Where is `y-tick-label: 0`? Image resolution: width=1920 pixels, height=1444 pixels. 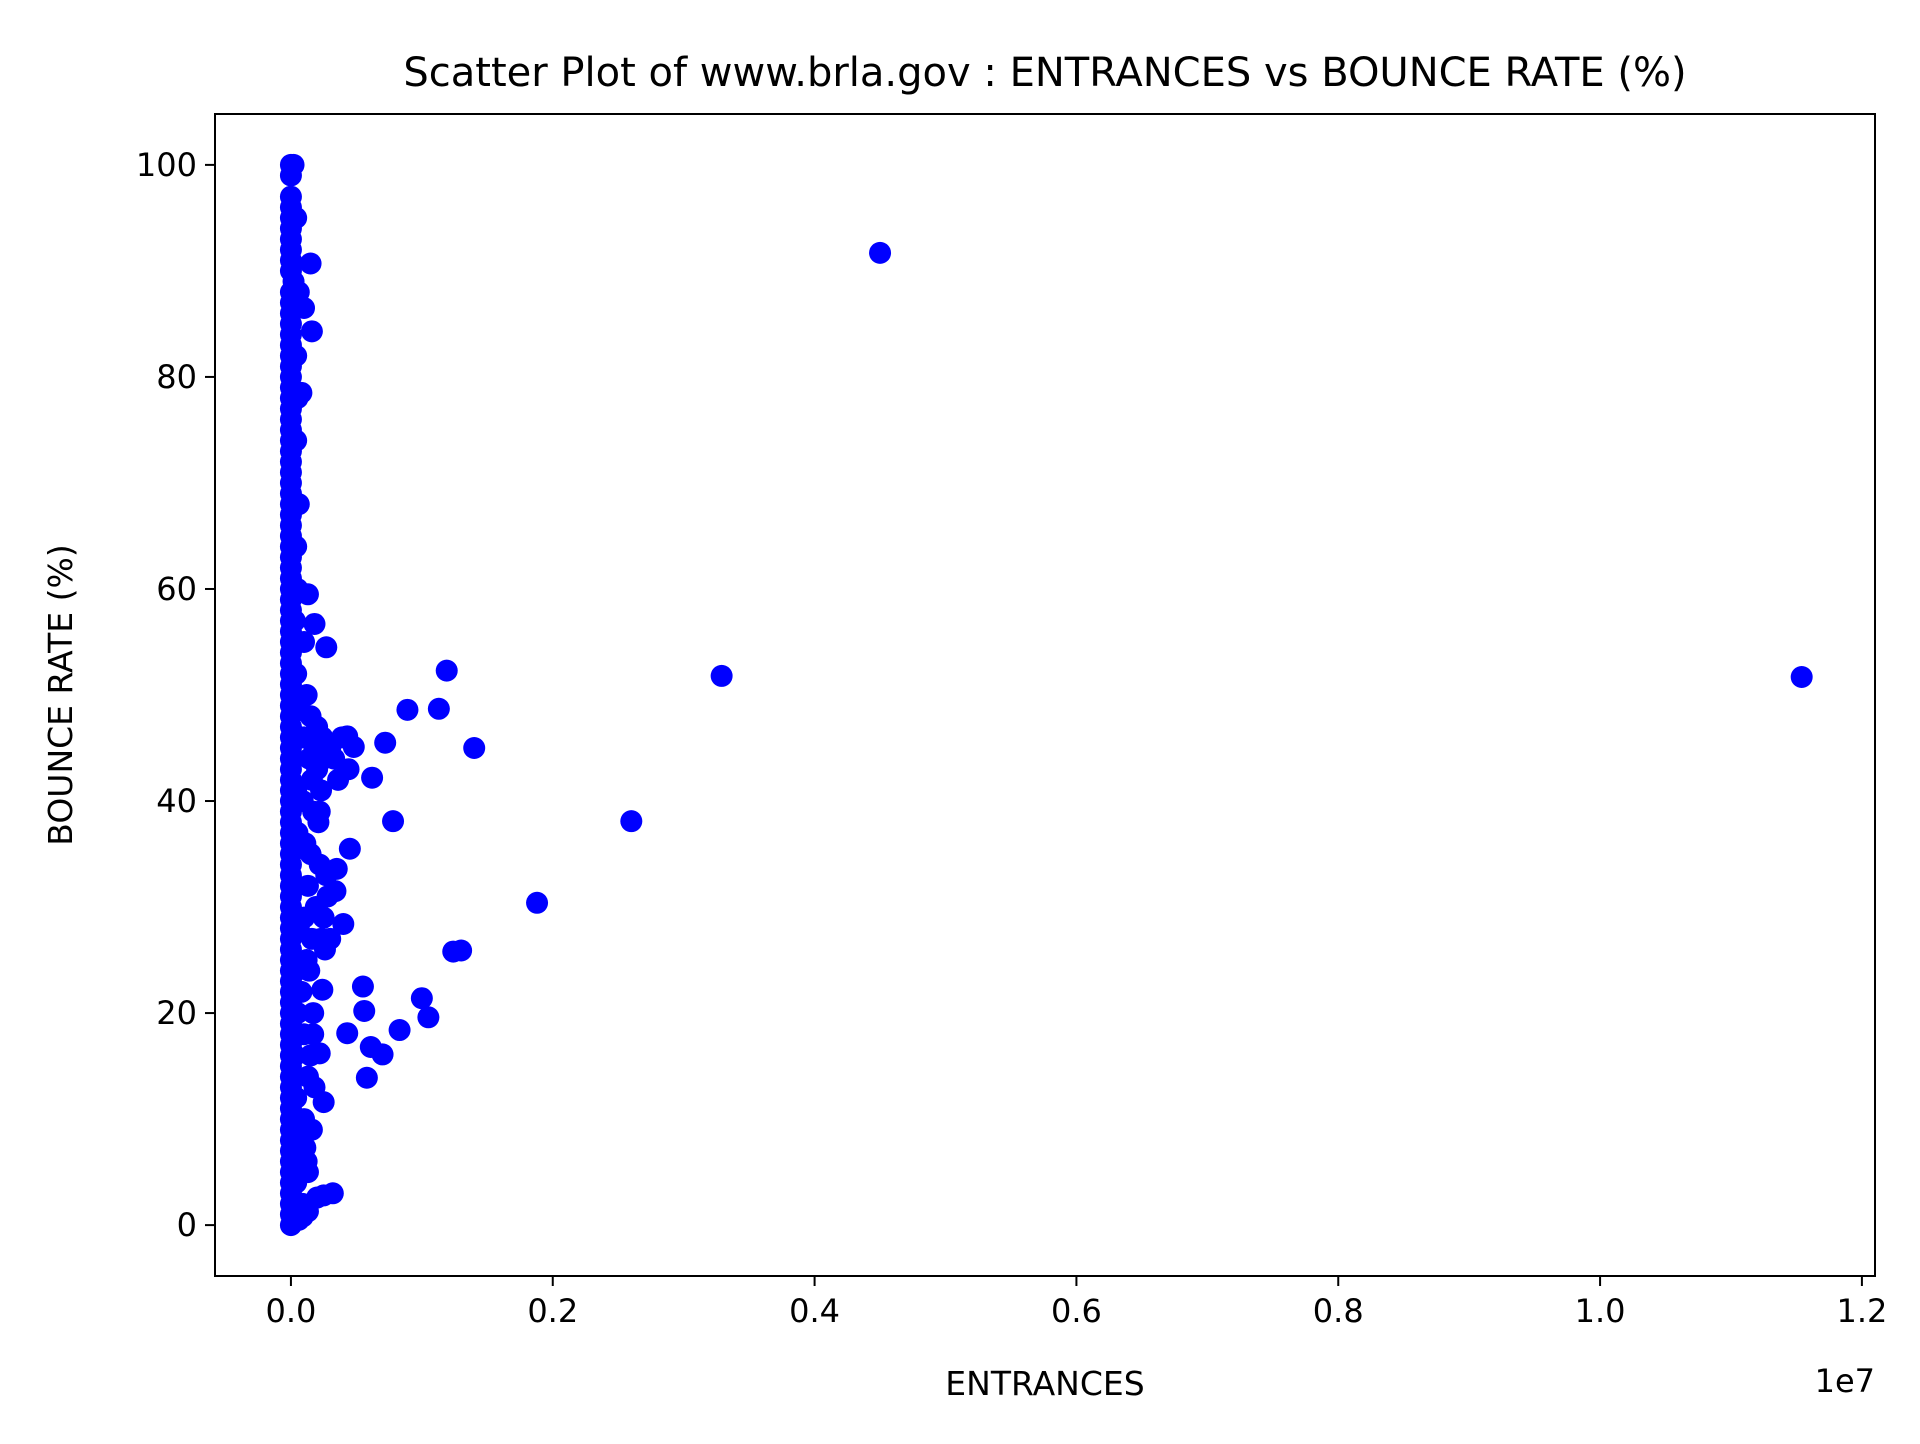 y-tick-label: 0 is located at coordinates (187, 1225).